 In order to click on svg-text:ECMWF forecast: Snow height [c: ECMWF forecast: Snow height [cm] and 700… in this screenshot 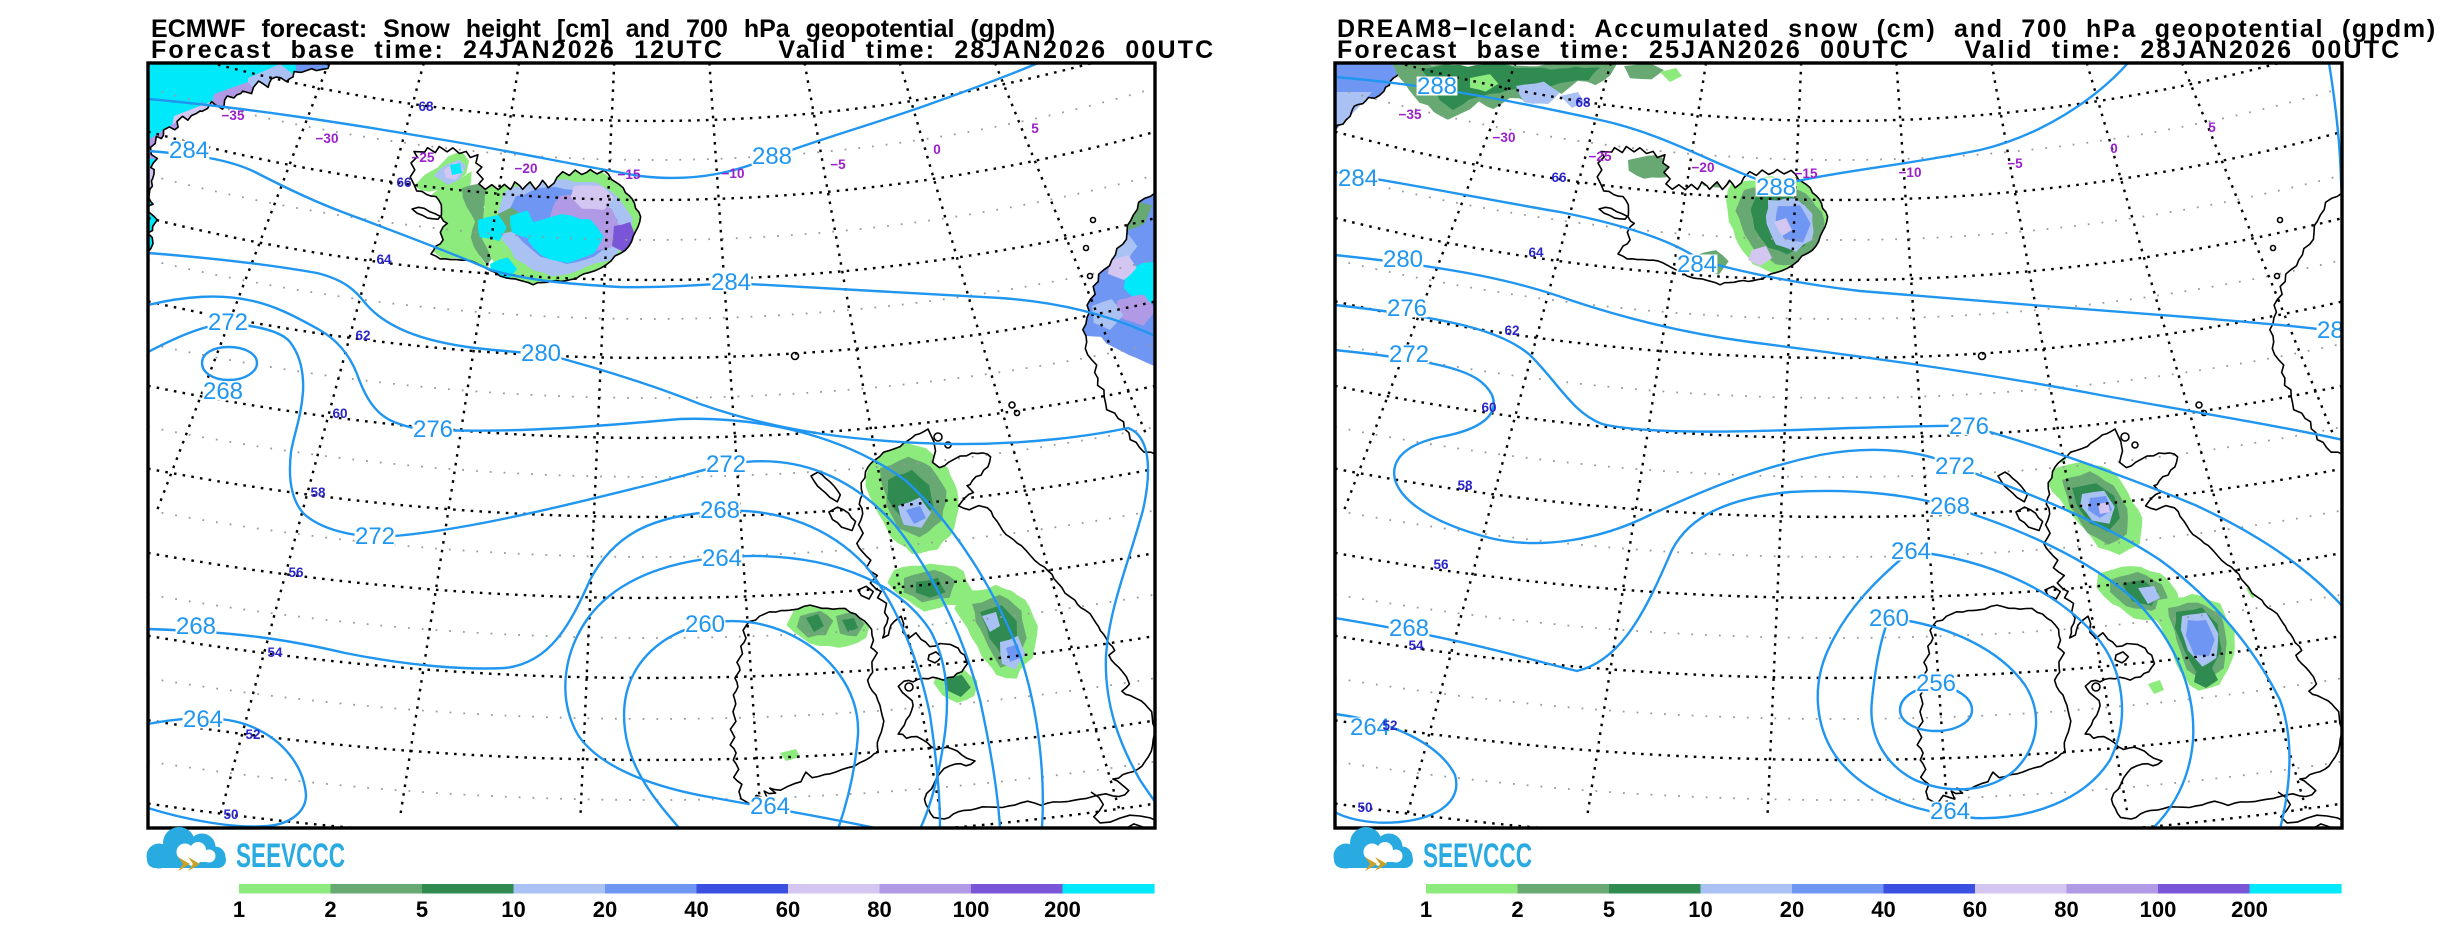, I will do `click(603, 29)`.